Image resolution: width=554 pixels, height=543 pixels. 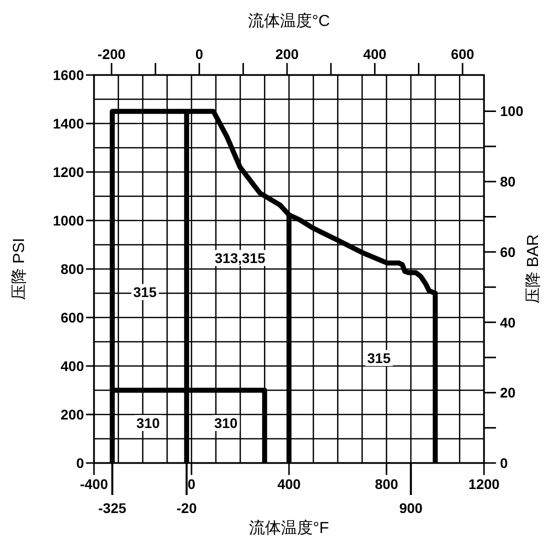 What do you see at coordinates (80, 463) in the screenshot?
I see `y-tick-label: 0` at bounding box center [80, 463].